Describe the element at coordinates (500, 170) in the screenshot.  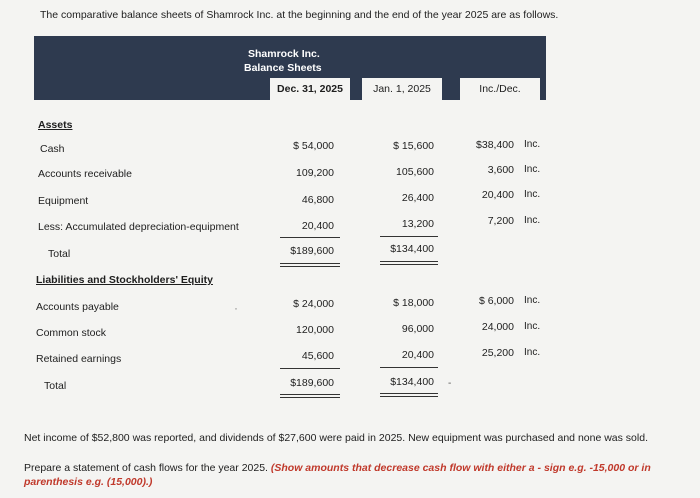
I see `value-change: 3,600` at that location.